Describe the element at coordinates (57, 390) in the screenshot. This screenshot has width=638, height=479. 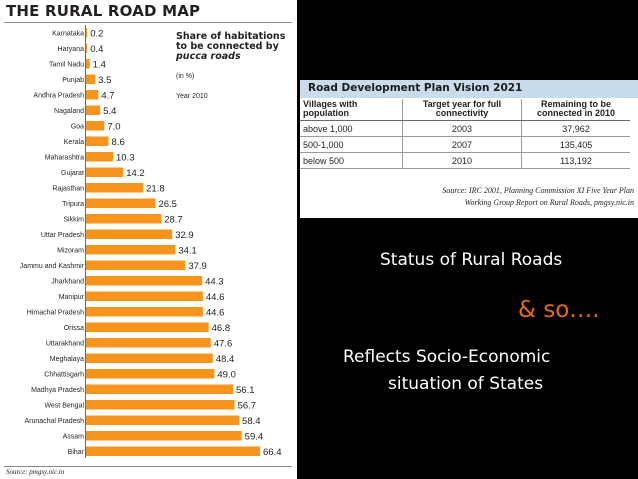
I see `category-label: Madhya Pradesh` at that location.